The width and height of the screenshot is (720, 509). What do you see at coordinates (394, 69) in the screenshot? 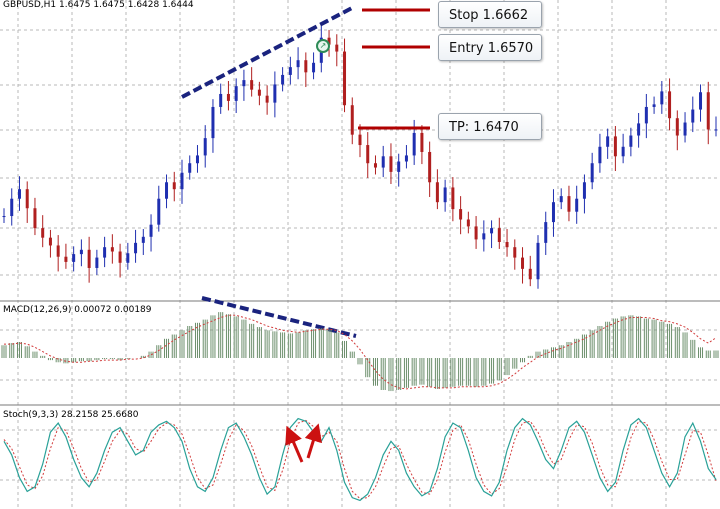
I see `trade-levels` at bounding box center [394, 69].